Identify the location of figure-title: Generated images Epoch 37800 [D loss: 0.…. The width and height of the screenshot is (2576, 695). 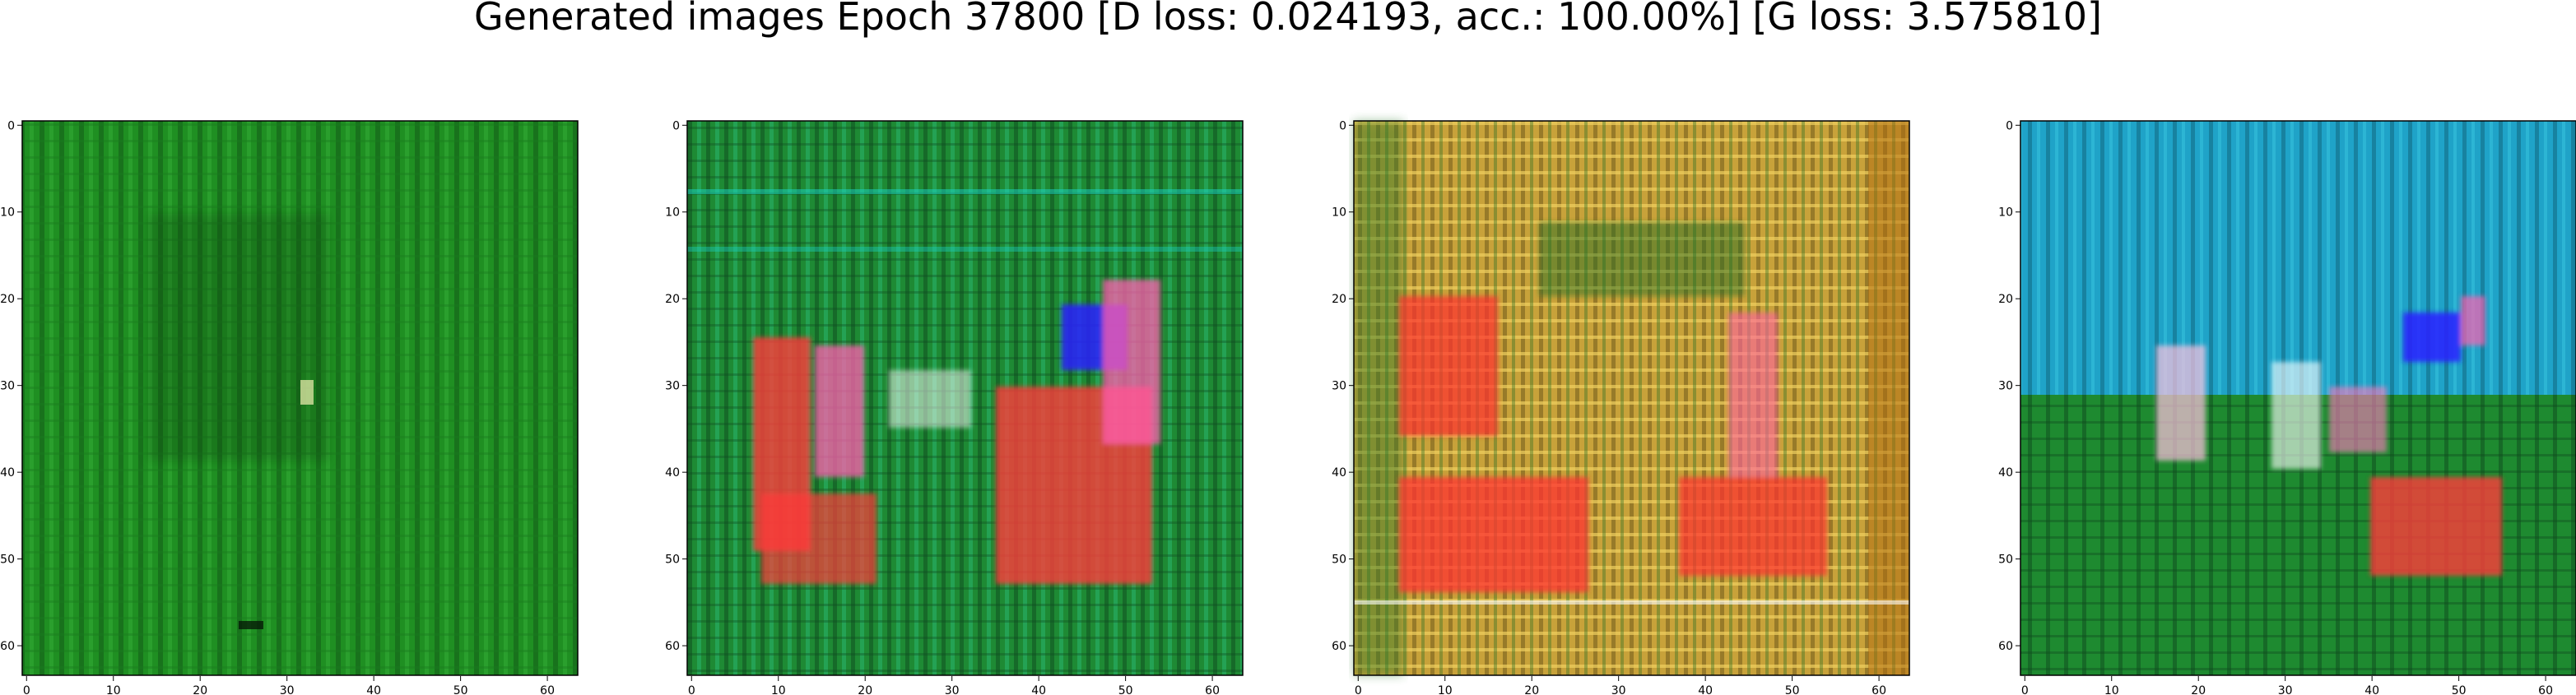
(1288, 19).